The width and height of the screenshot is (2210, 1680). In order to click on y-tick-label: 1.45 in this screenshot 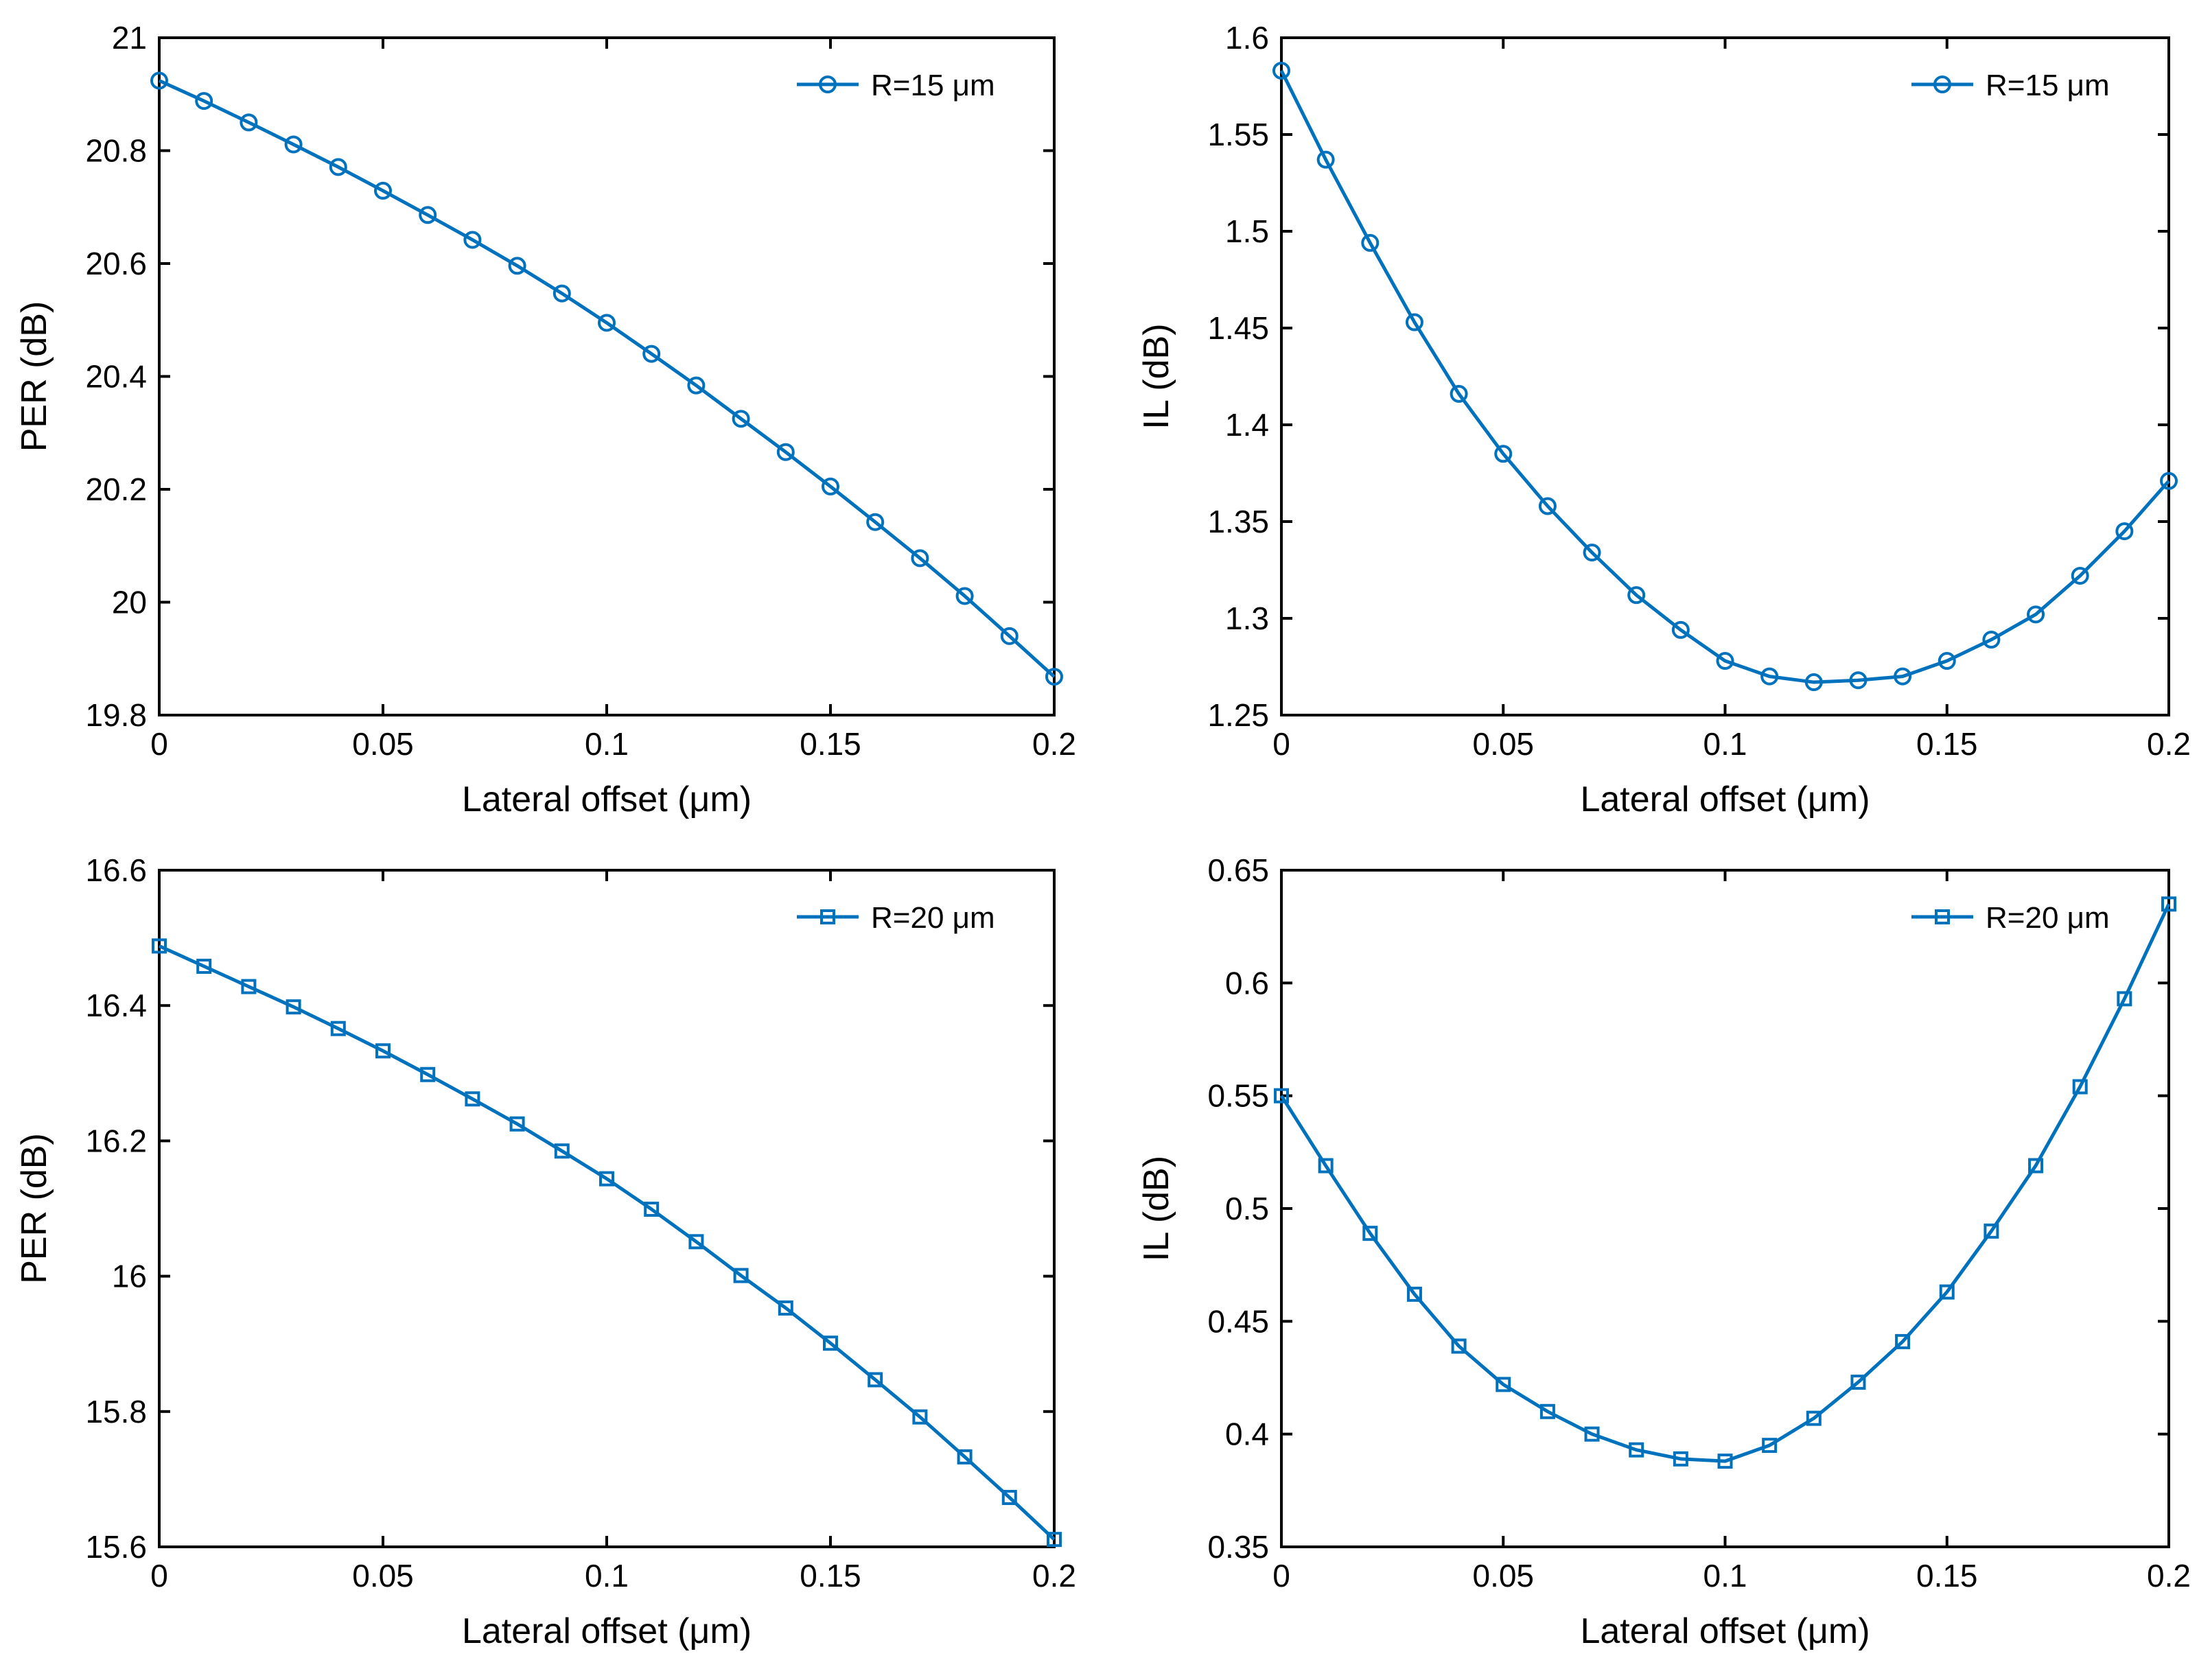, I will do `click(1238, 328)`.